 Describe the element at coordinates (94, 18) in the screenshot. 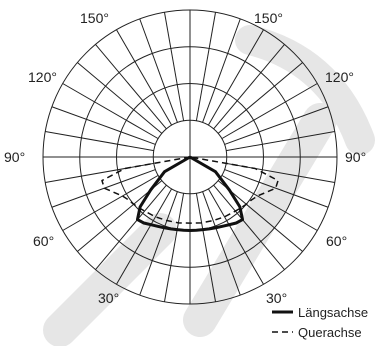

I see `angle-label-0: 150°` at that location.